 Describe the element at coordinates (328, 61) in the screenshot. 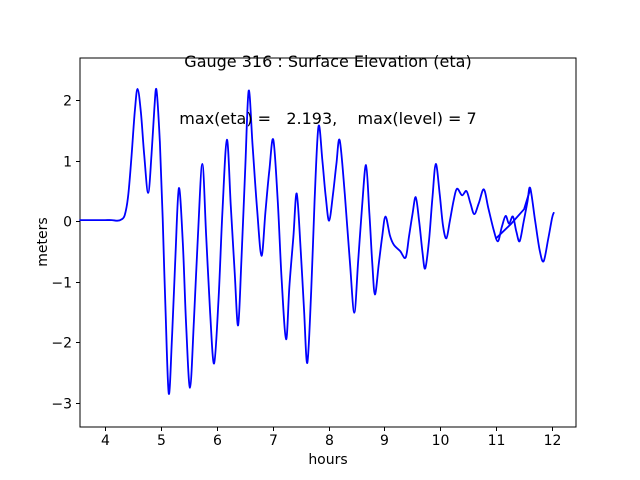

I see `chart-title-line1: Gauge 316 : Surface Elevation (eta)` at that location.